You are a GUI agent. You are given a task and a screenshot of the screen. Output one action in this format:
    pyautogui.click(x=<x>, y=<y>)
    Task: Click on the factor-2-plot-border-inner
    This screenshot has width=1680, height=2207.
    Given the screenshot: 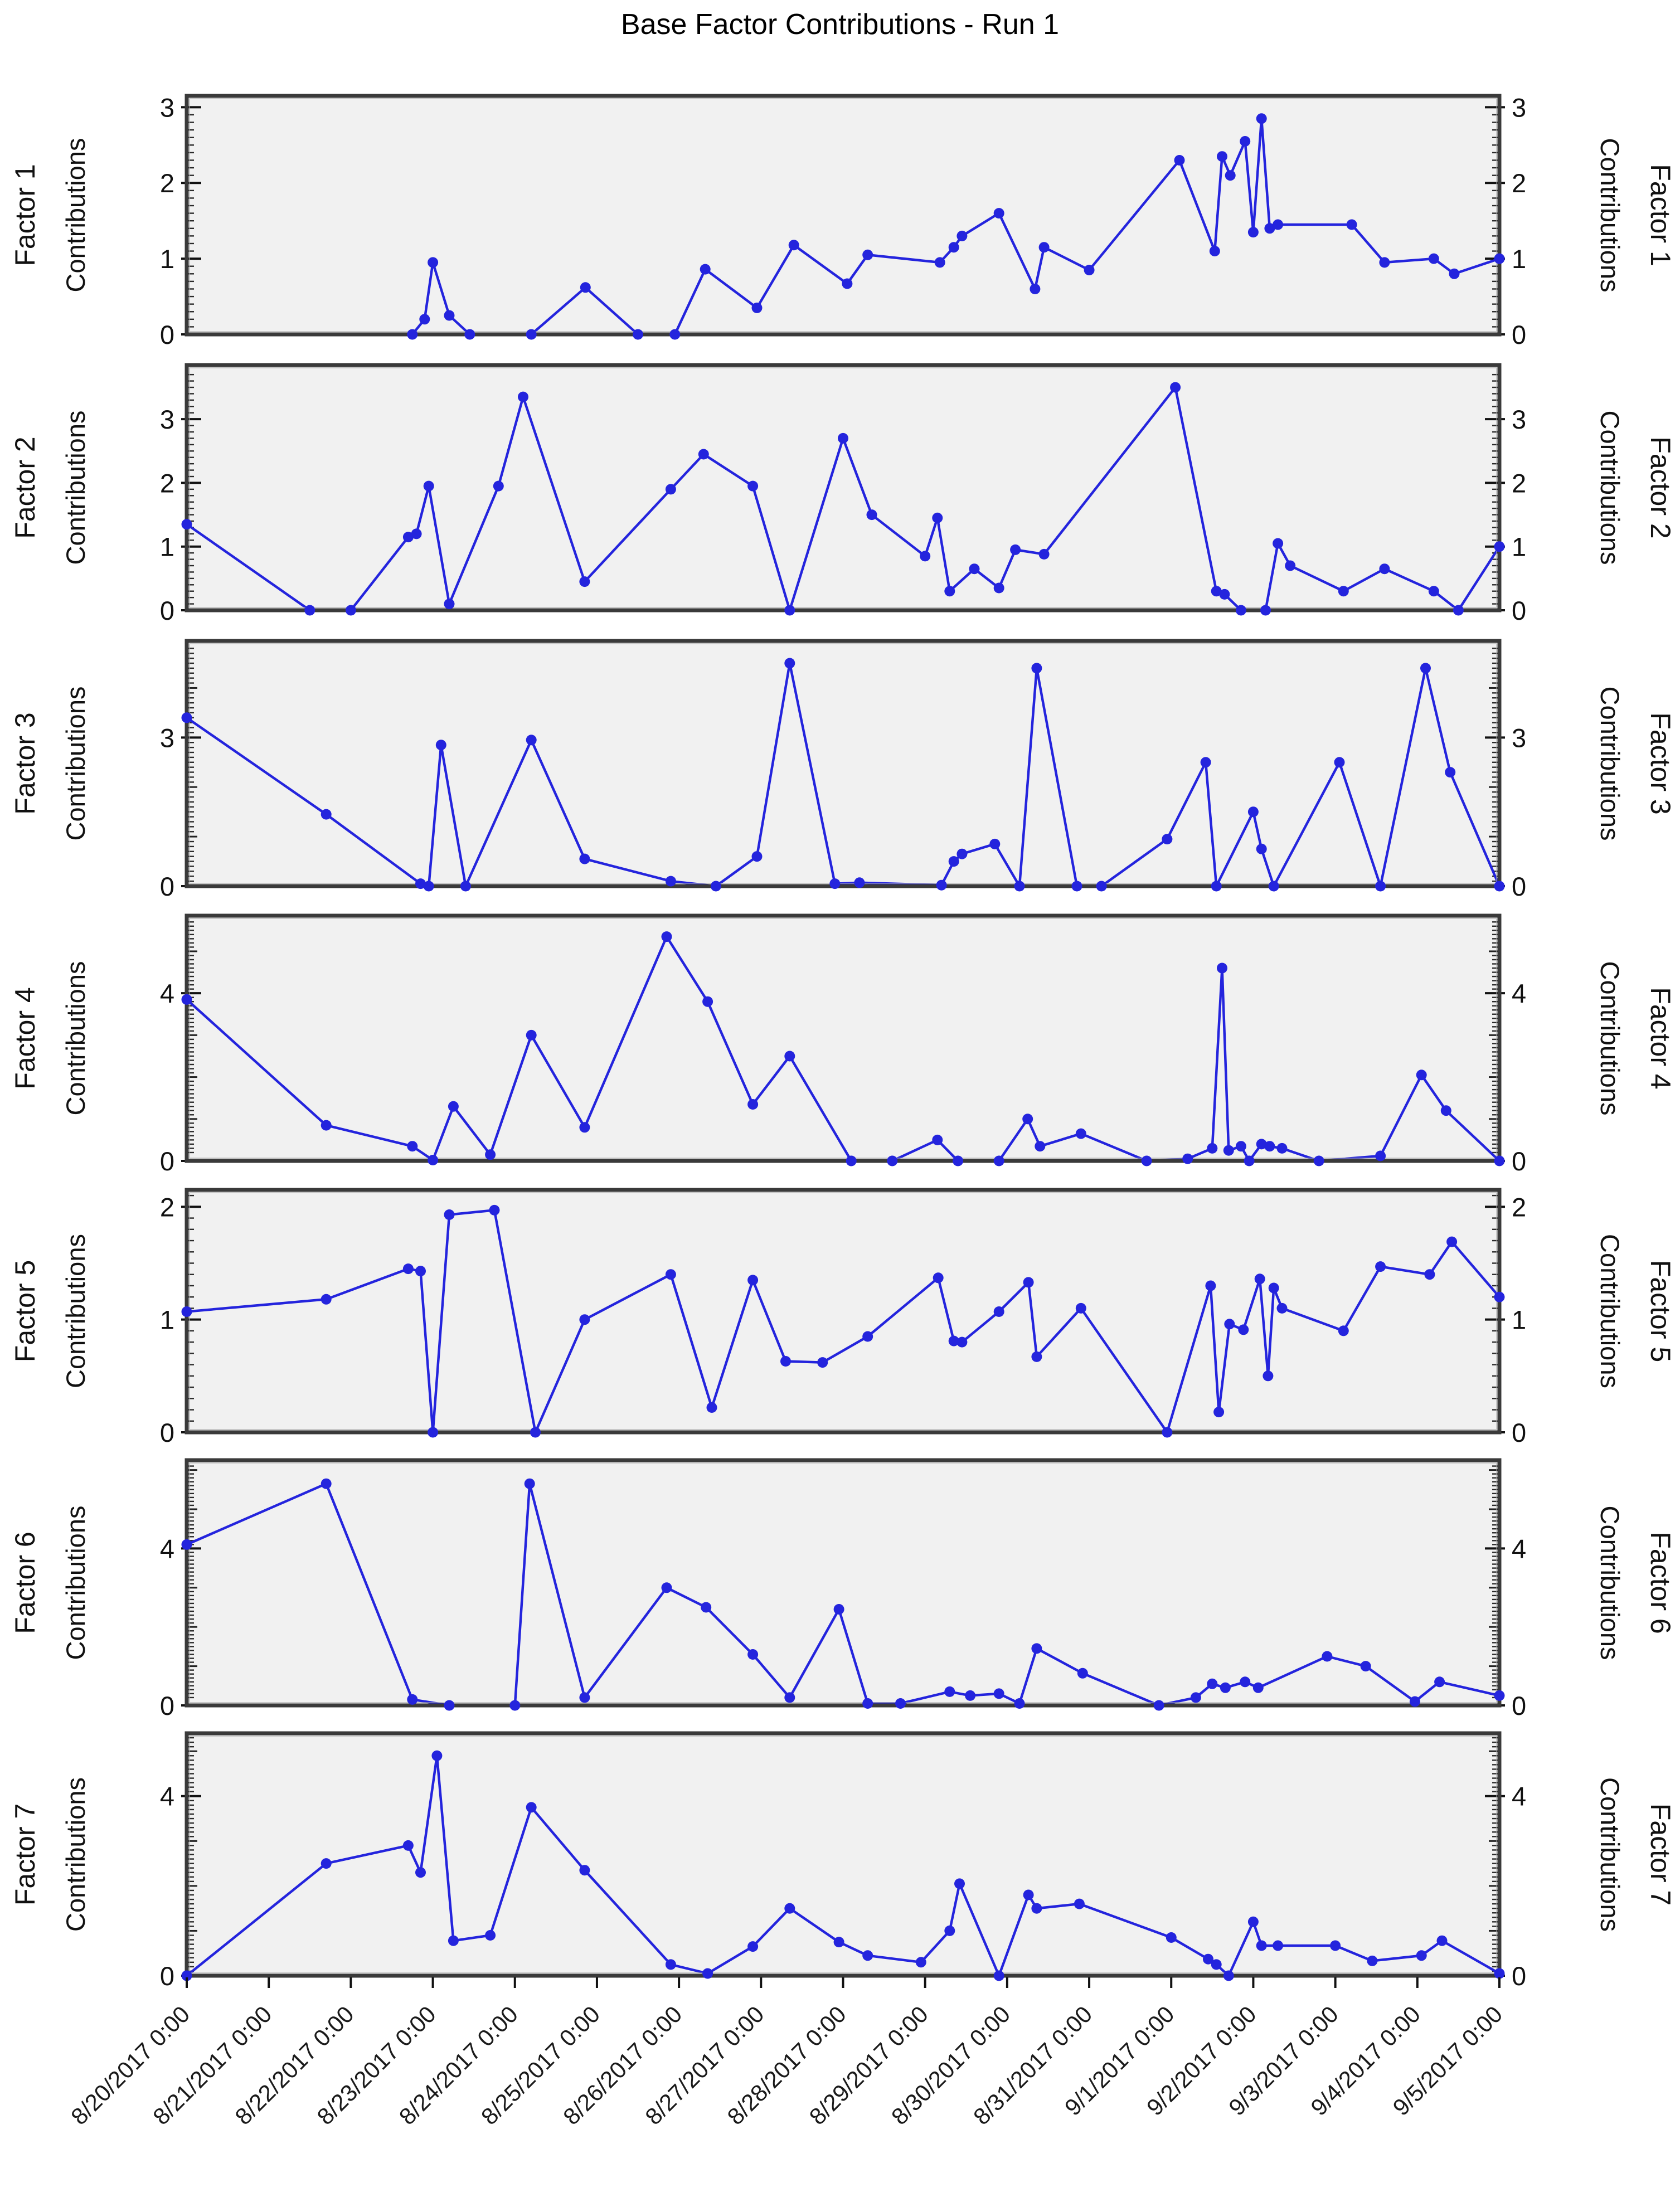 What is the action you would take?
    pyautogui.click(x=843, y=487)
    